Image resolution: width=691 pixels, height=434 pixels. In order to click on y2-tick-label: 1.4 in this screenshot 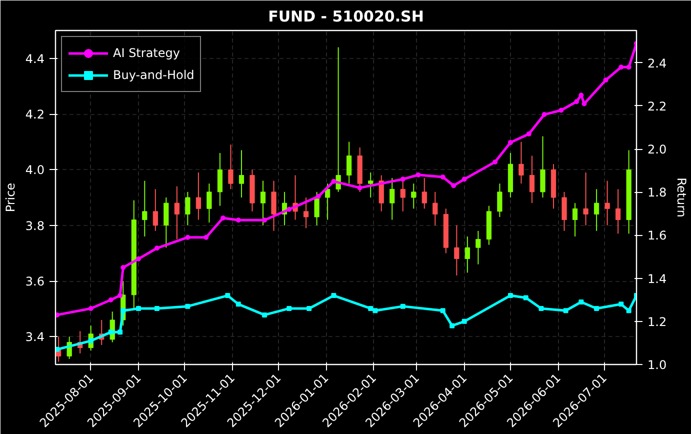, I will do `click(657, 279)`.